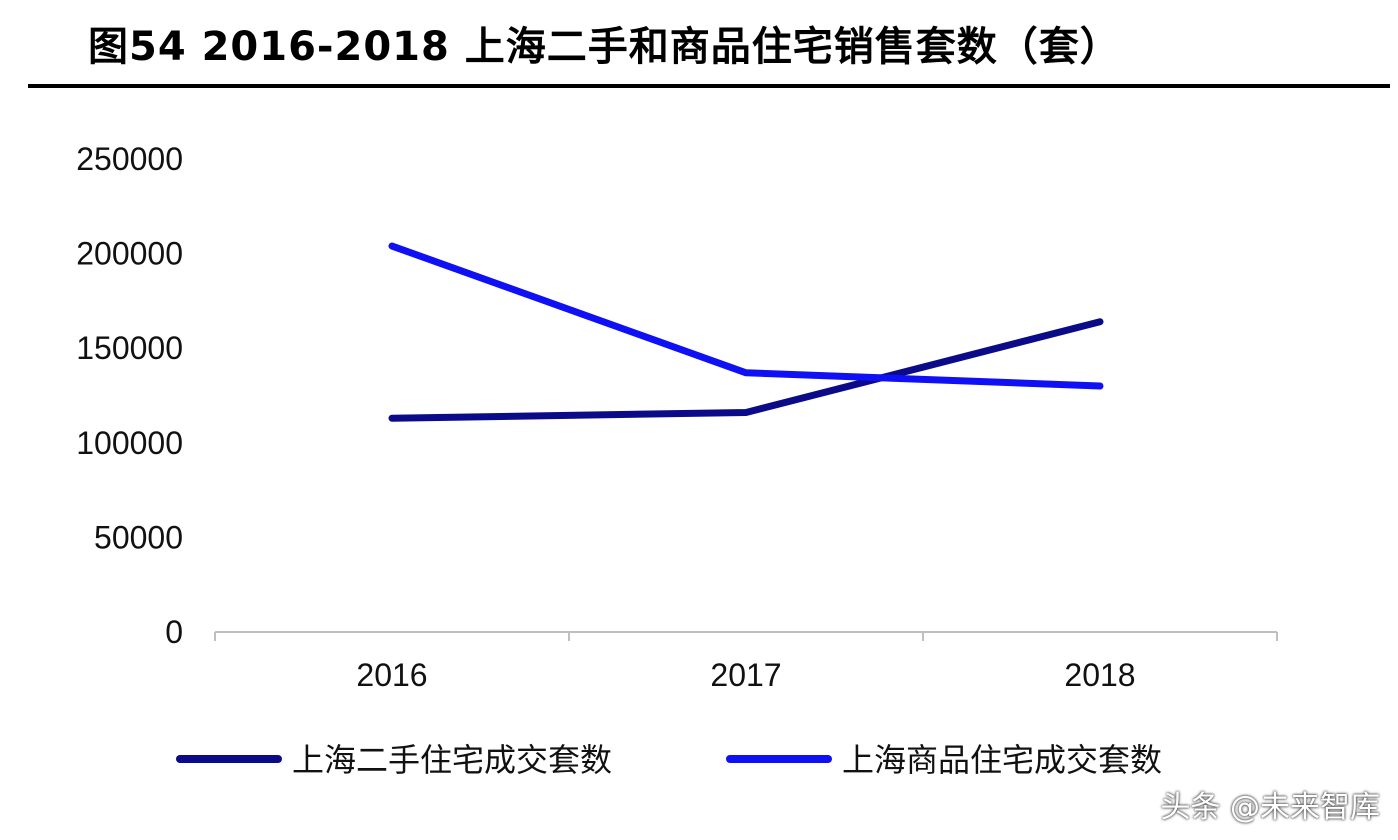 This screenshot has height=840, width=1398. What do you see at coordinates (746, 370) in the screenshot?
I see `series-line-second-hand` at bounding box center [746, 370].